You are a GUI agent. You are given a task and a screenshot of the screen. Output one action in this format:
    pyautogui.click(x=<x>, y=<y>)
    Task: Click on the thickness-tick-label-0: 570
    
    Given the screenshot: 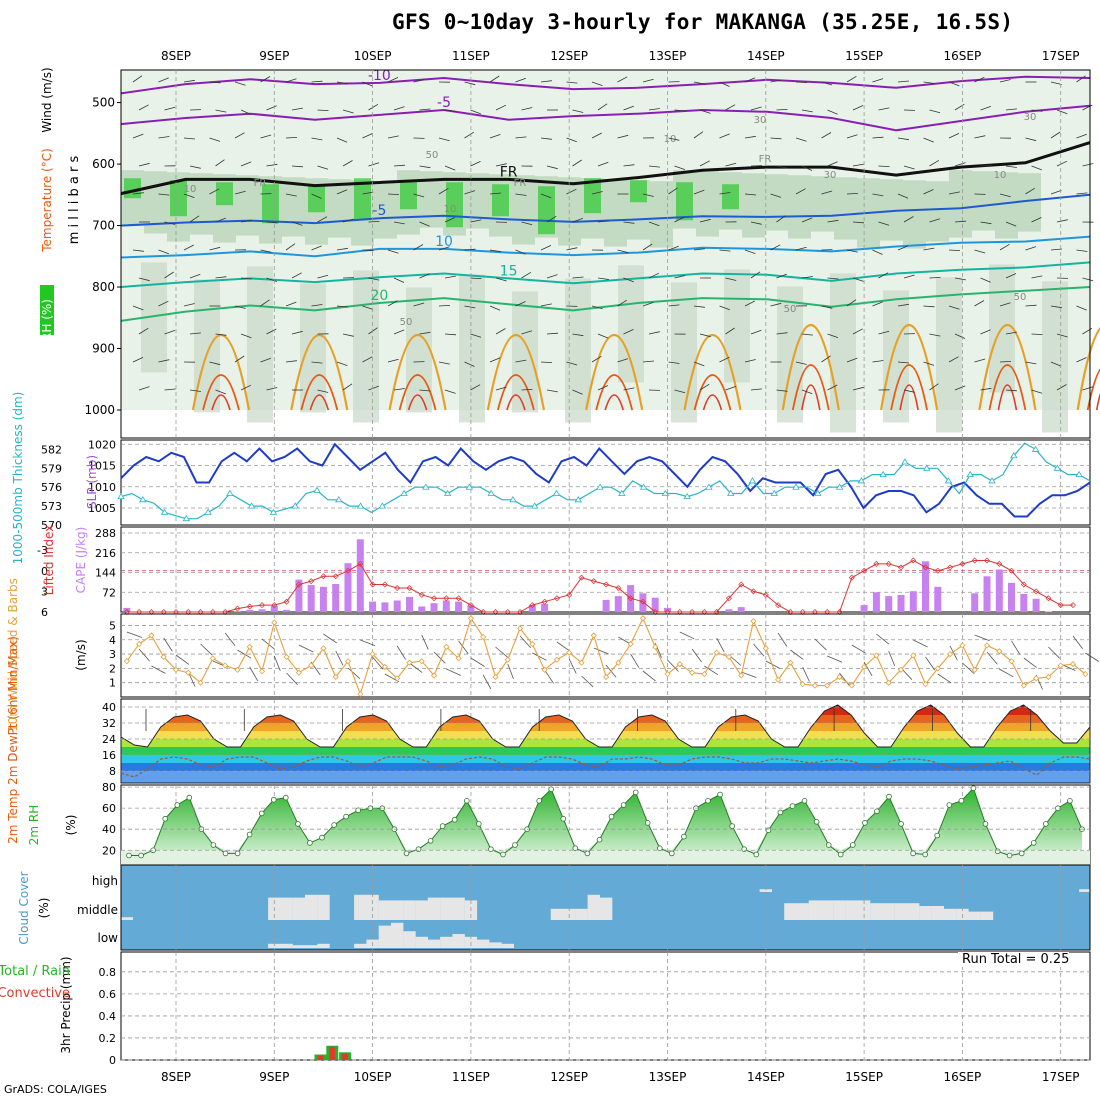 What is the action you would take?
    pyautogui.click(x=51, y=525)
    